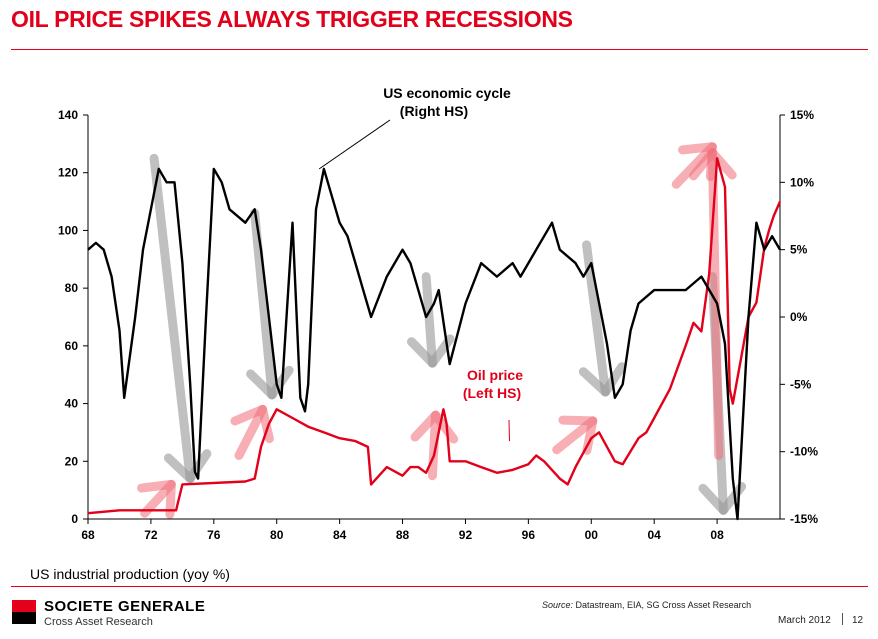 The height and width of the screenshot is (639, 878). Describe the element at coordinates (492, 393) in the screenshot. I see `annotation-oil-sub: (Left HS)` at that location.